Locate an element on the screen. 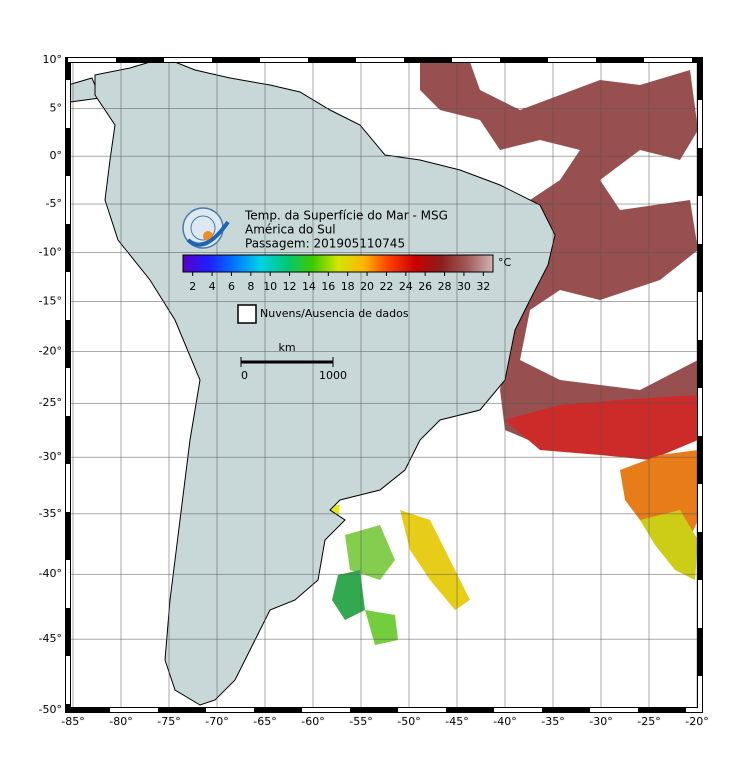 The image size is (741, 781). colorbar-label: 30 is located at coordinates (464, 286).